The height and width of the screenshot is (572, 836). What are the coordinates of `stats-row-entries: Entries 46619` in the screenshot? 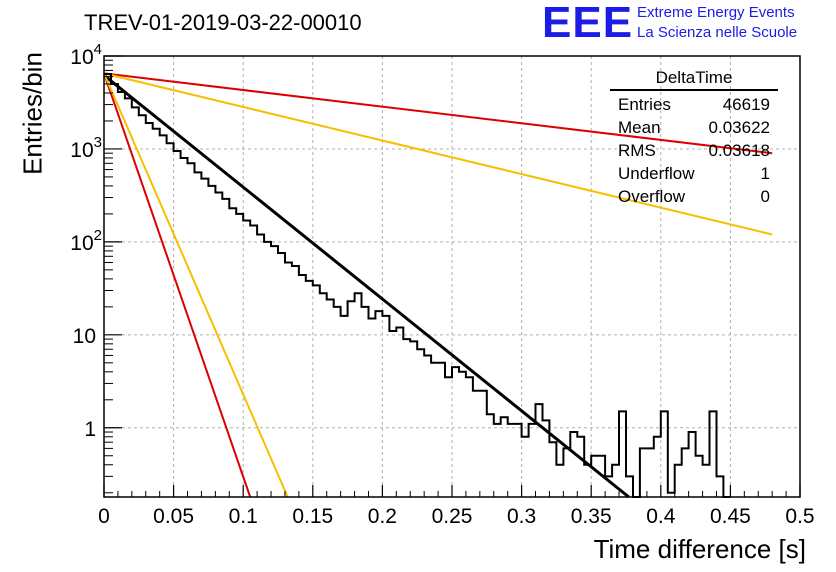 It's located at (694, 104).